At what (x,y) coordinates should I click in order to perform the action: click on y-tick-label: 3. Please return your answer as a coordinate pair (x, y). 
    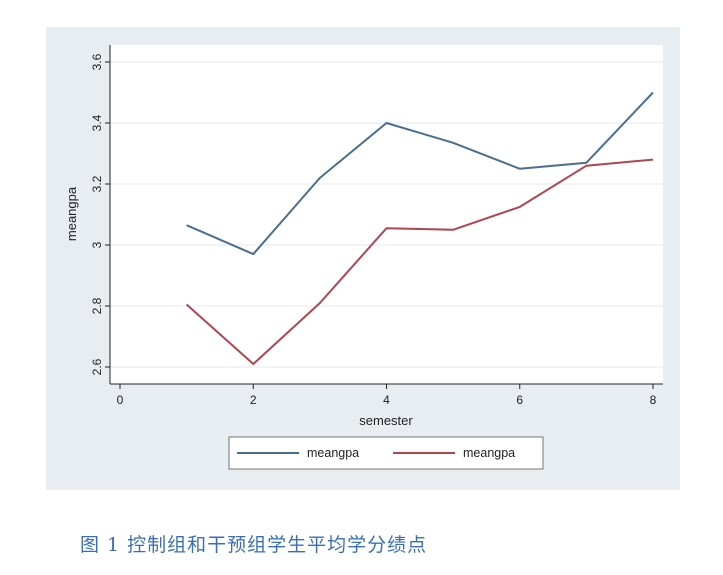
    Looking at the image, I should click on (97, 244).